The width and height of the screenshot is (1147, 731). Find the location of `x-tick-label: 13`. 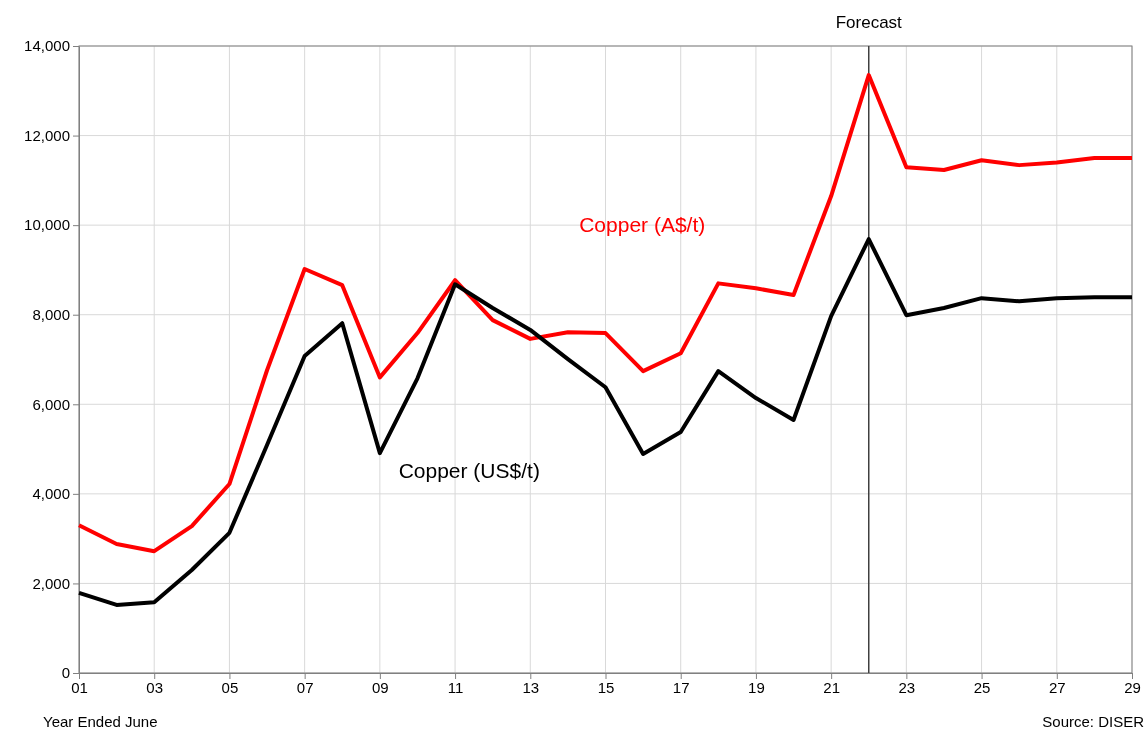

x-tick-label: 13 is located at coordinates (531, 687).